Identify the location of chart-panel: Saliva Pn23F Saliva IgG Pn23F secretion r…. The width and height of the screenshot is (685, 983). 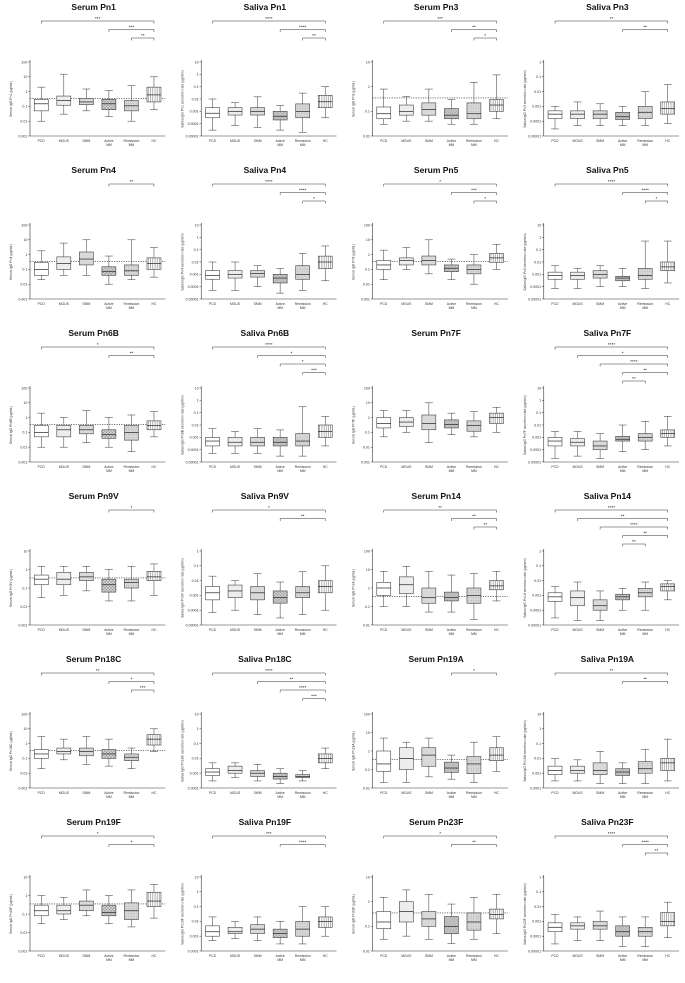
(601, 889).